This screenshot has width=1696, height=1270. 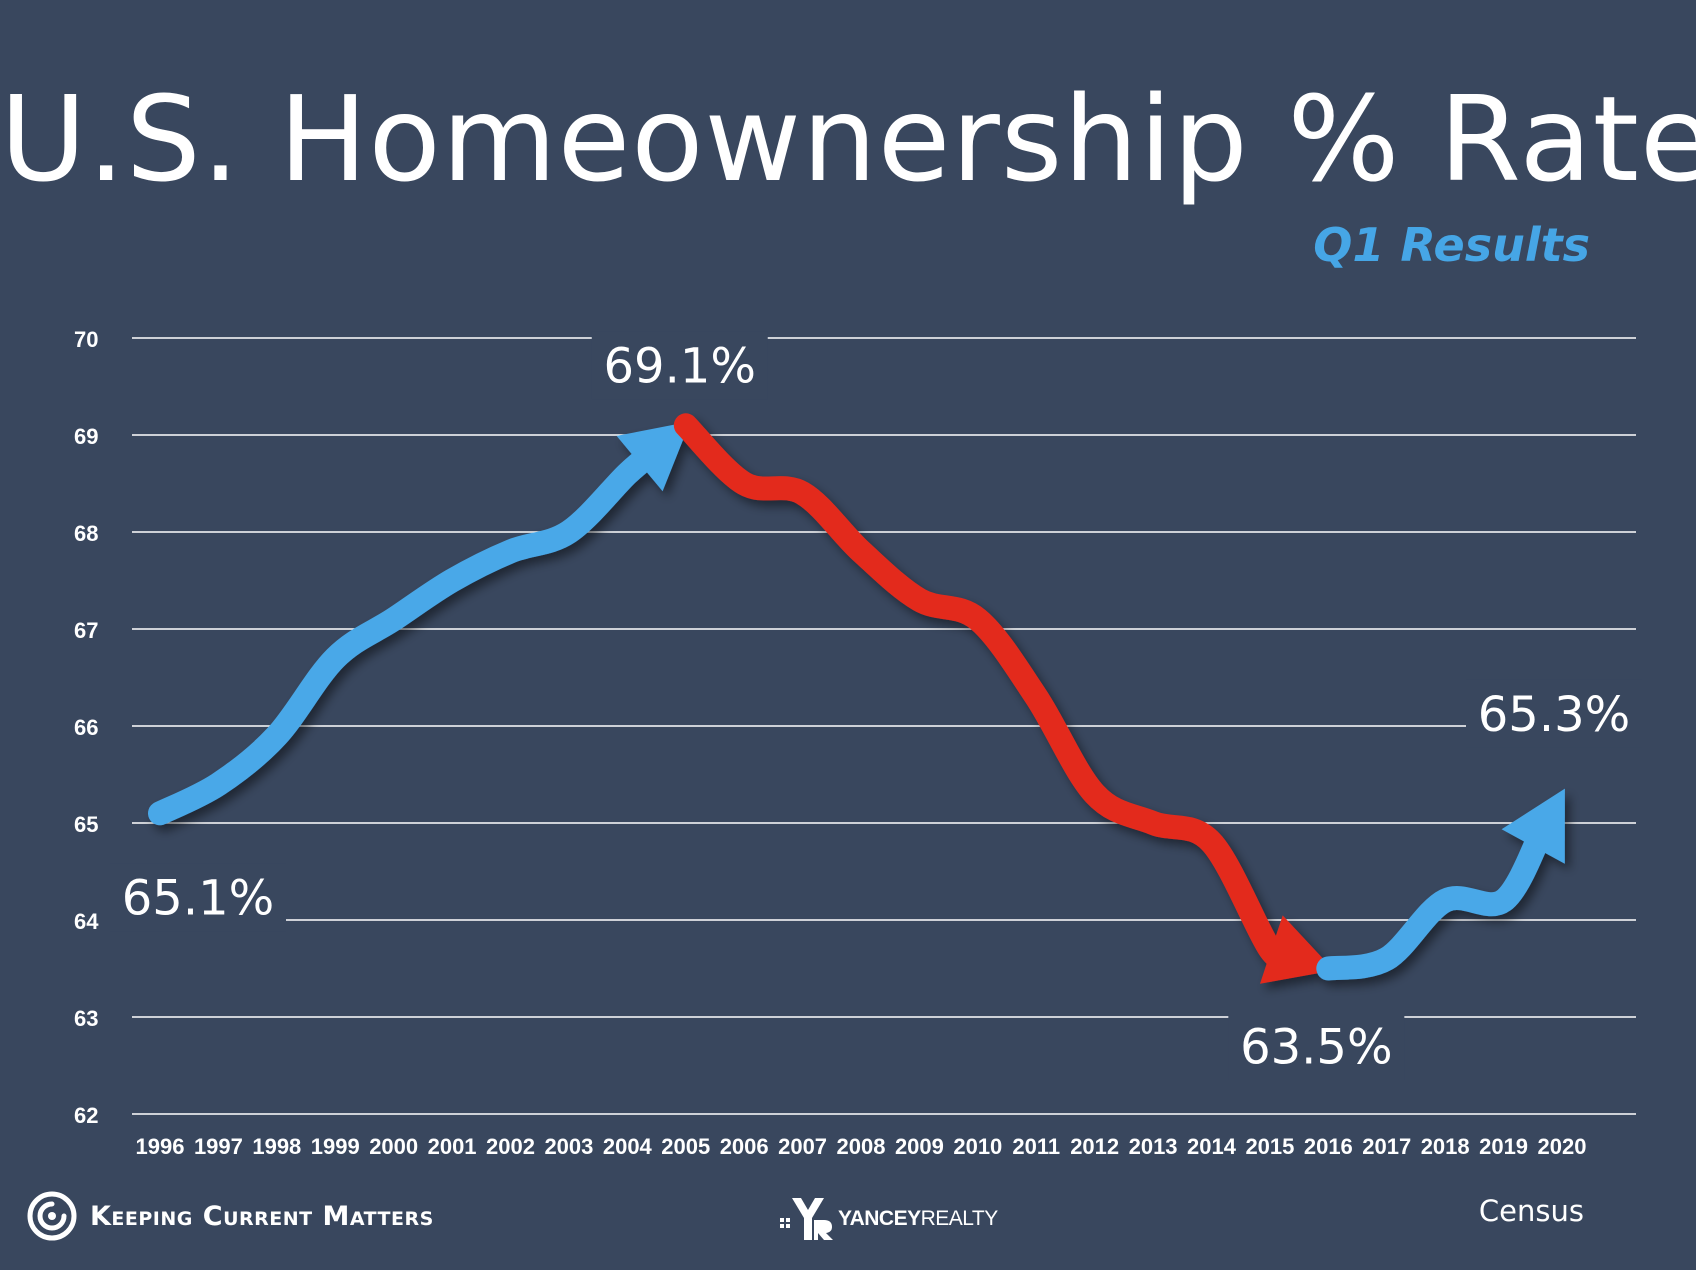 I want to click on x-tick-label: 2010, so click(x=977, y=1146).